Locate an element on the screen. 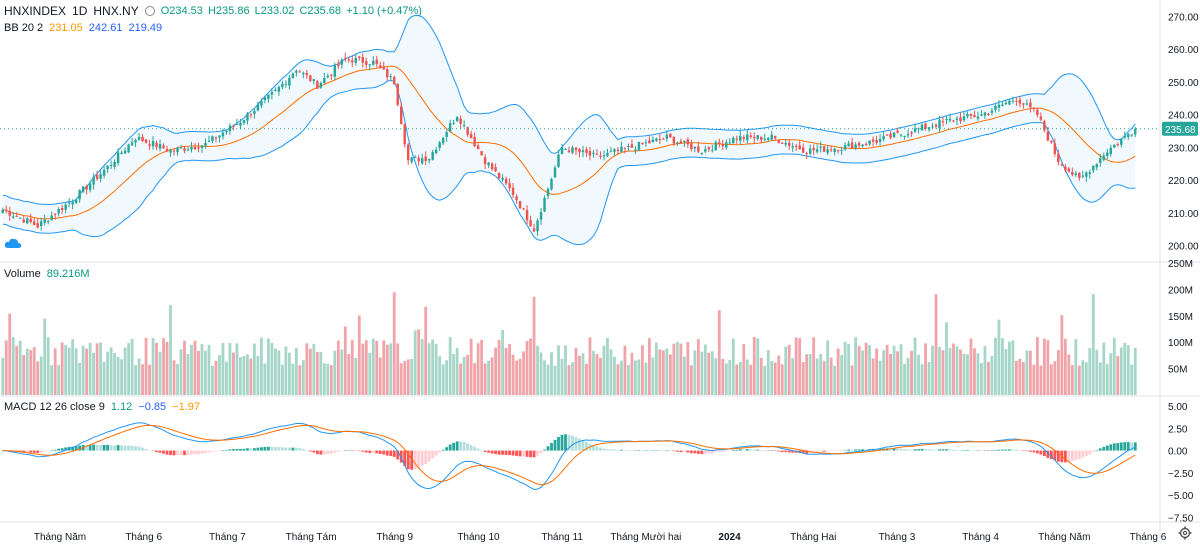  volume-legend: Volume 89.216M is located at coordinates (47, 274).